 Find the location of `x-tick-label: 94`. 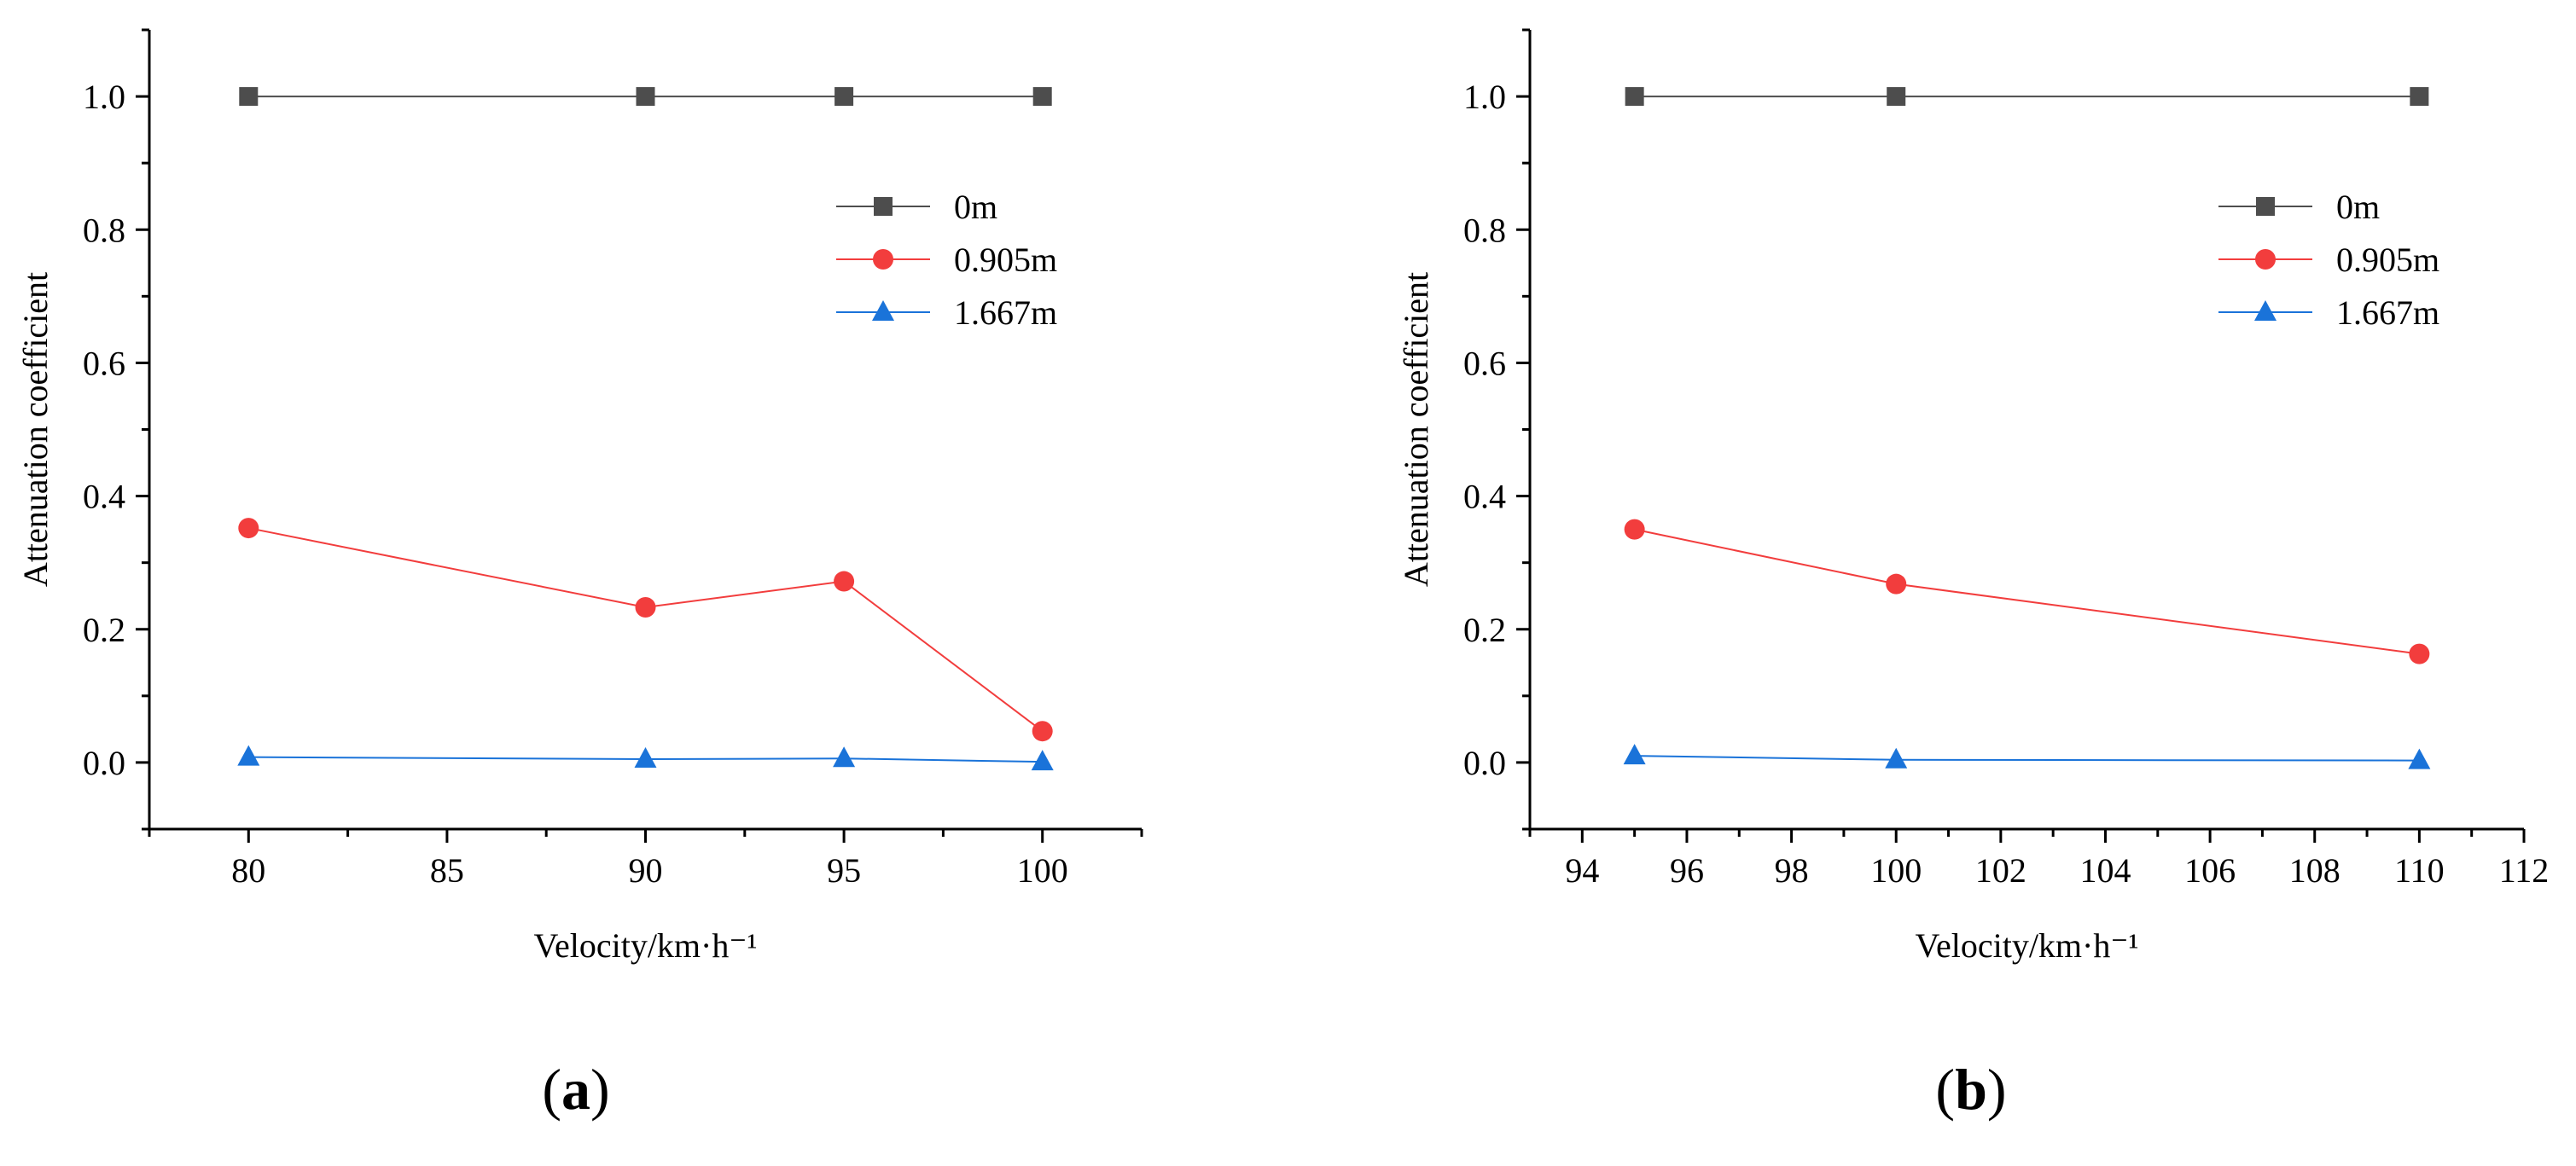

x-tick-label: 94 is located at coordinates (1582, 870).